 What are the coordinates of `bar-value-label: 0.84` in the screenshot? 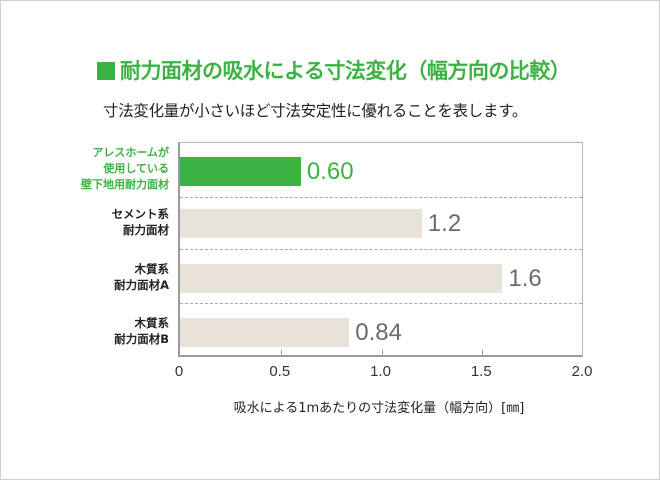 It's located at (378, 332).